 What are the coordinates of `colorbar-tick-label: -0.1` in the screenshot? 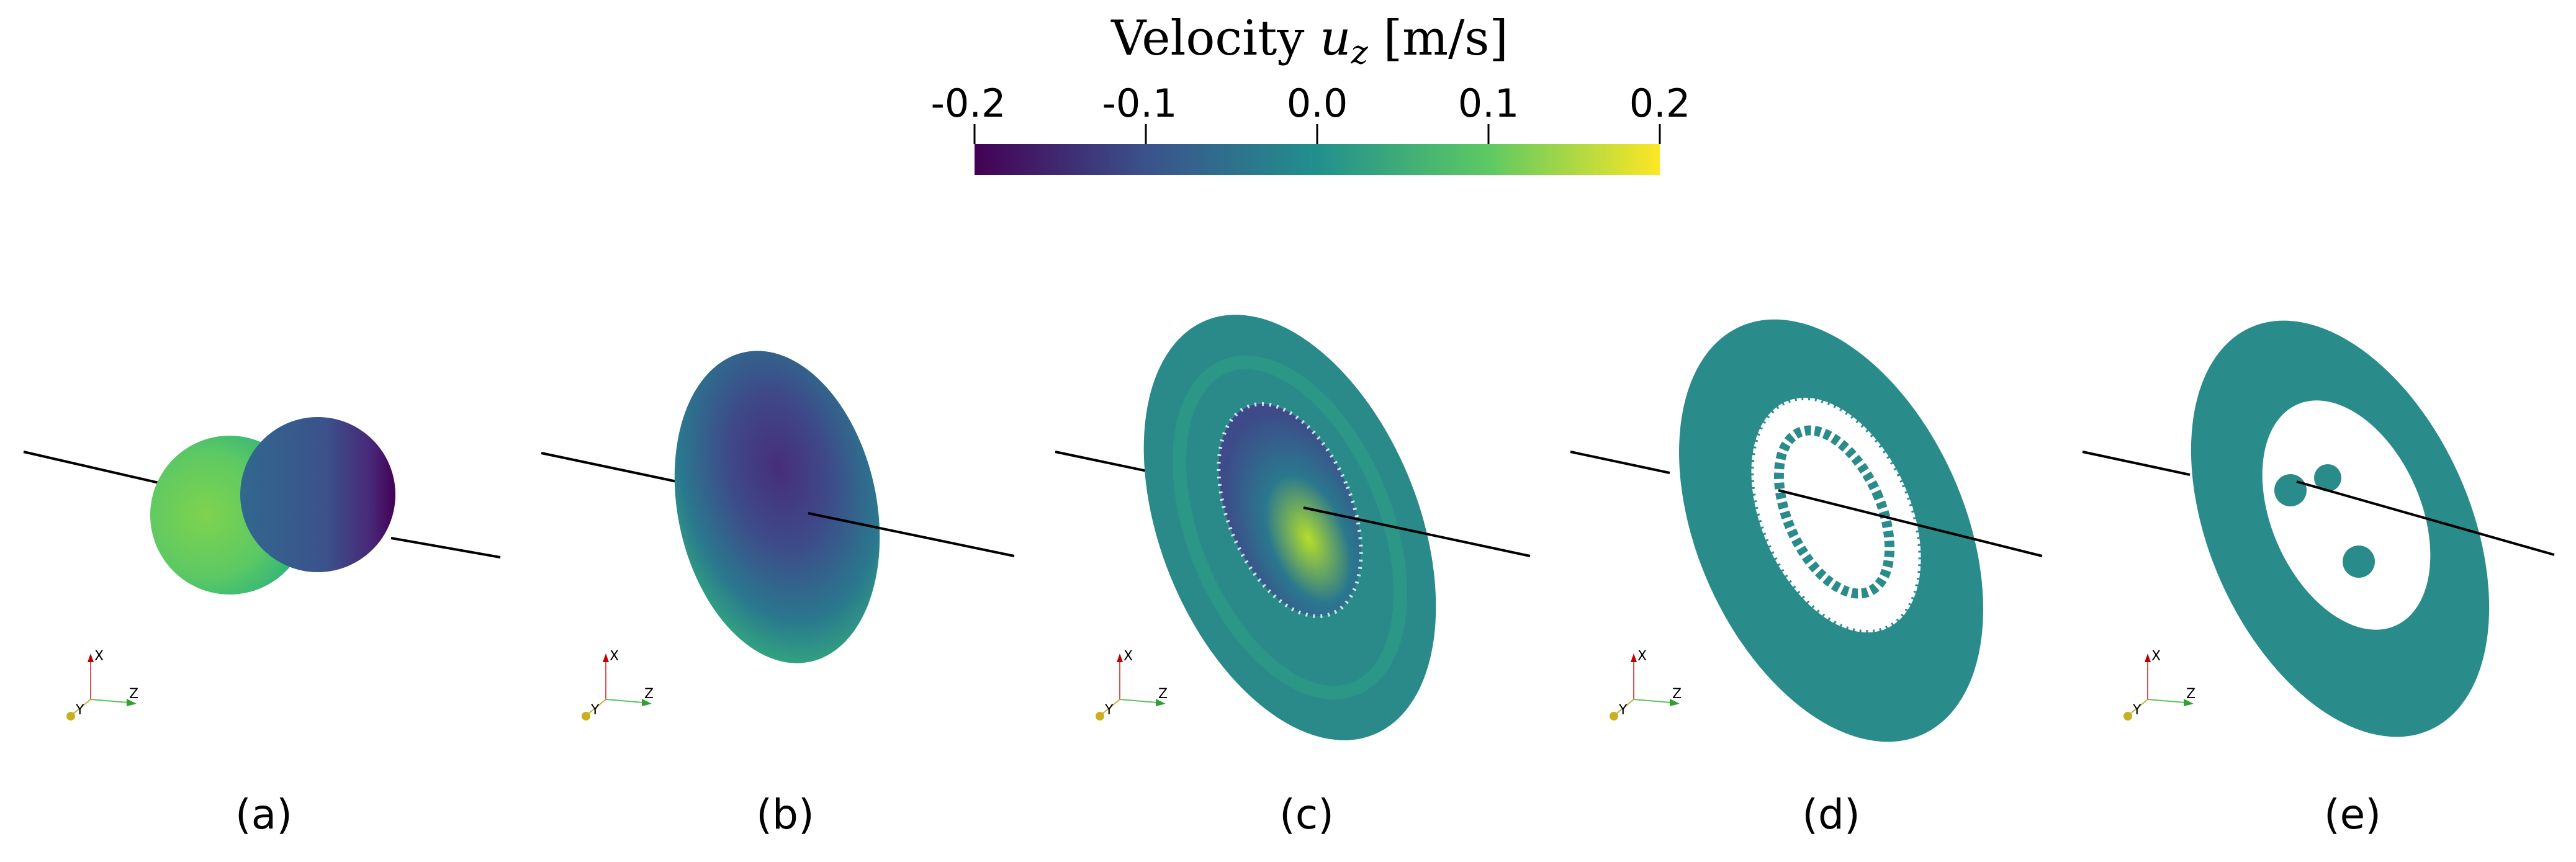 It's located at (1140, 103).